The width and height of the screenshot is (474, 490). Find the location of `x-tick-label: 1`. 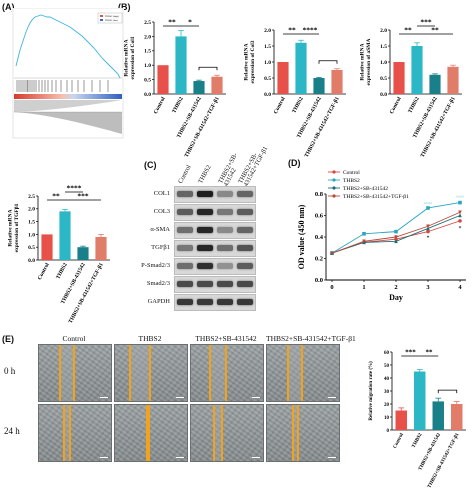

x-tick-label: 1 is located at coordinates (363, 287).